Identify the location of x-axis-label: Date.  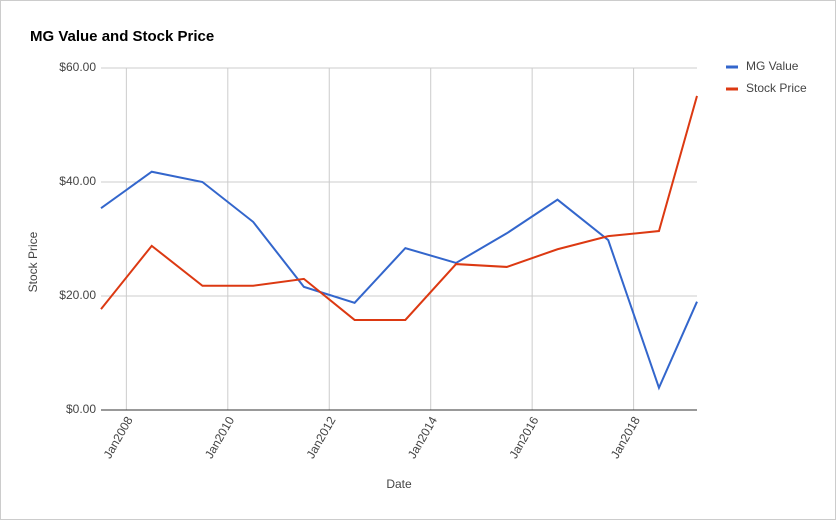
(399, 484).